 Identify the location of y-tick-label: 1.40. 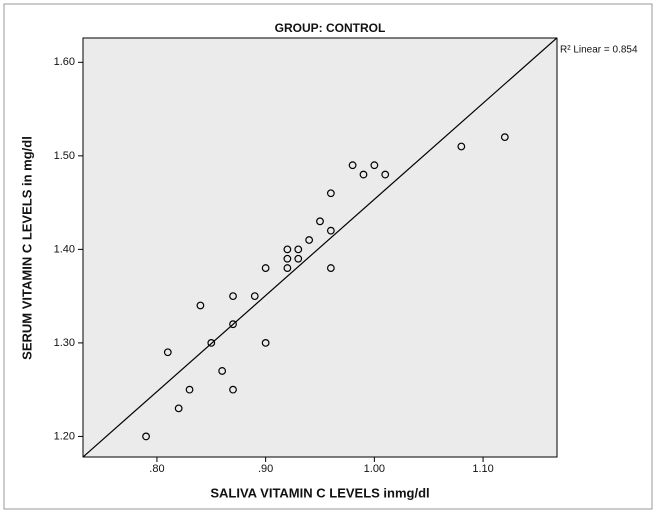
(64, 249).